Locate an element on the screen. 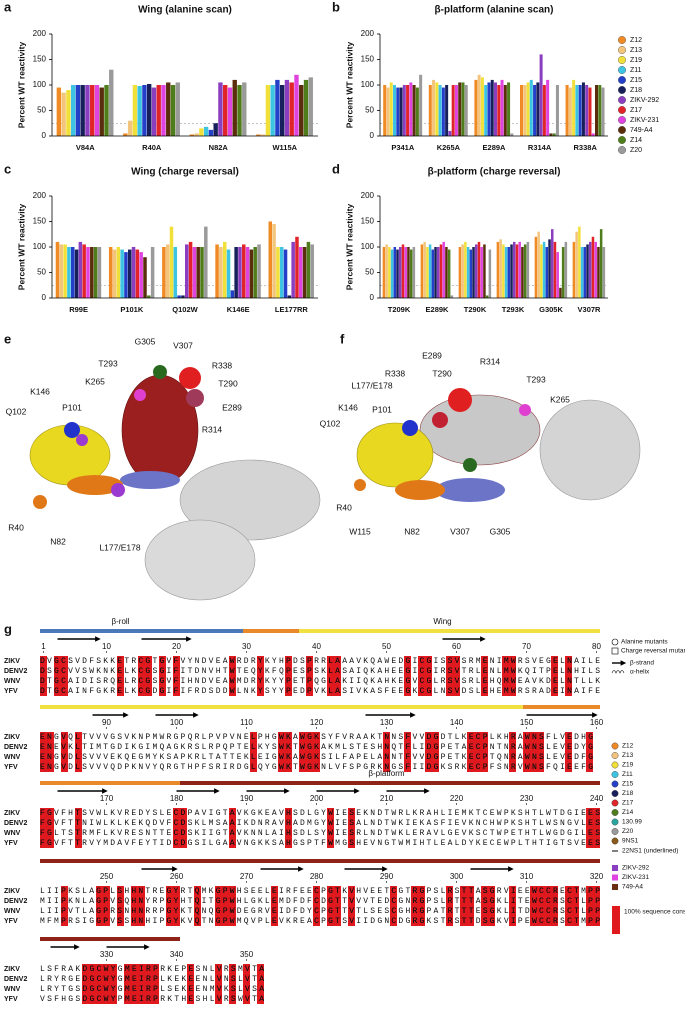 The height and width of the screenshot is (1014, 685). residue-label: G305 is located at coordinates (500, 531).